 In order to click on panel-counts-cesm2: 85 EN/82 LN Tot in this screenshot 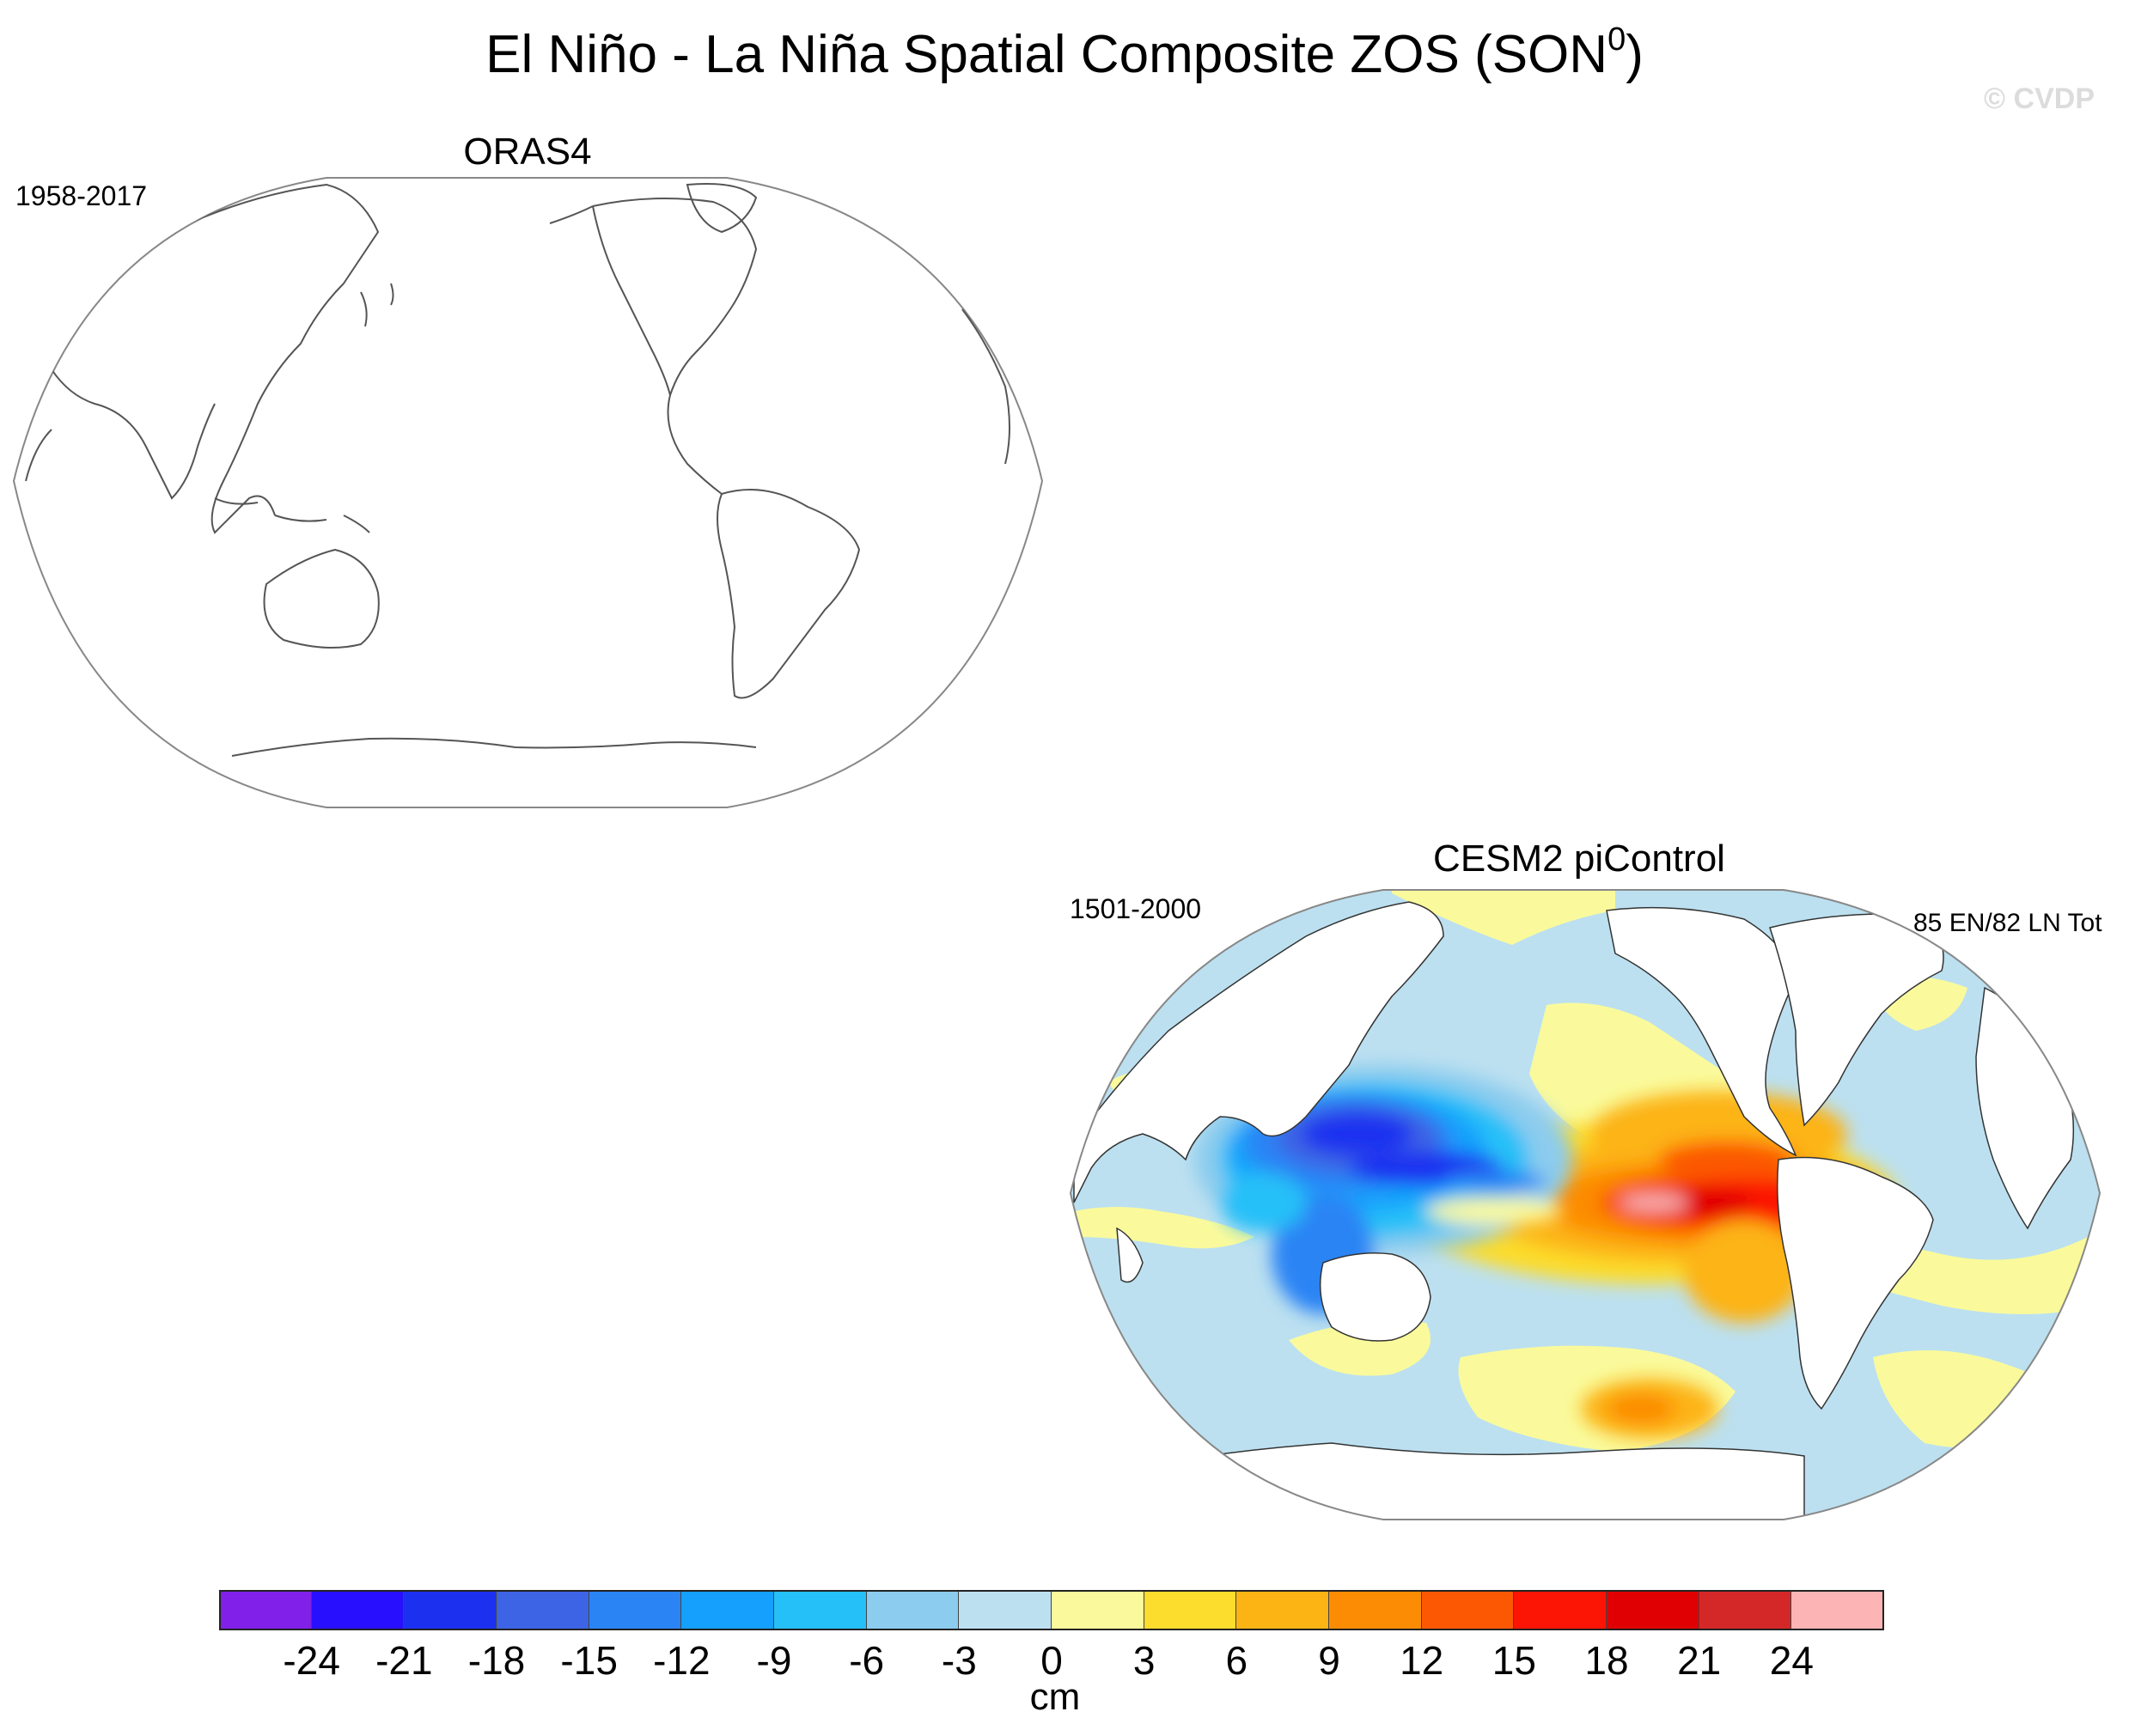, I will do `click(2008, 923)`.